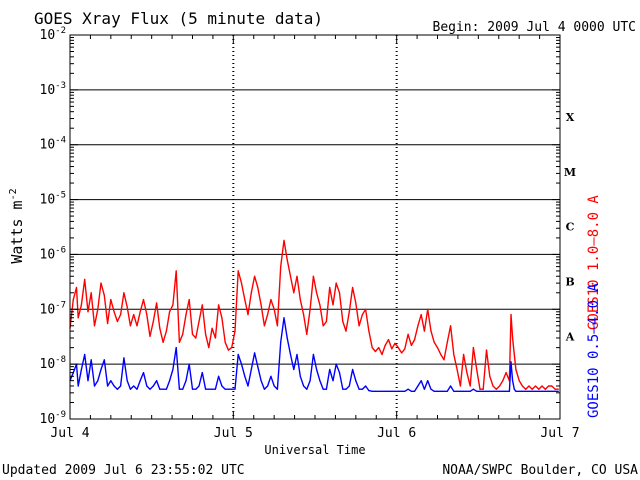 Image resolution: width=640 pixels, height=480 pixels. Describe the element at coordinates (60, 141) in the screenshot. I see `y-tick-exponent: -4` at that location.